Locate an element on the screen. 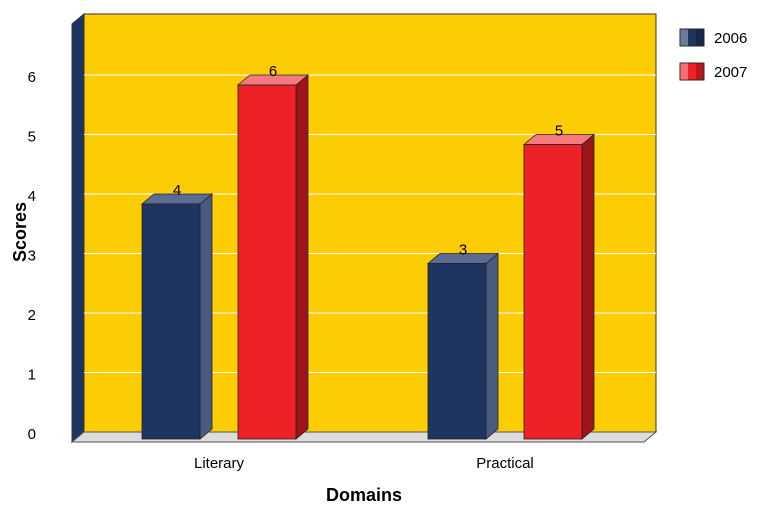  y-tick-label: 5 is located at coordinates (32, 137).